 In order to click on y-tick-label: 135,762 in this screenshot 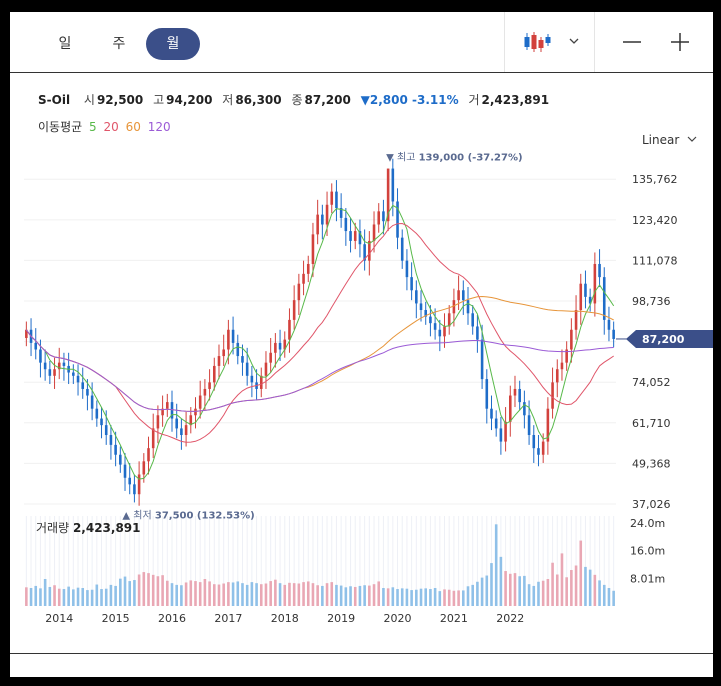, I will do `click(655, 179)`.